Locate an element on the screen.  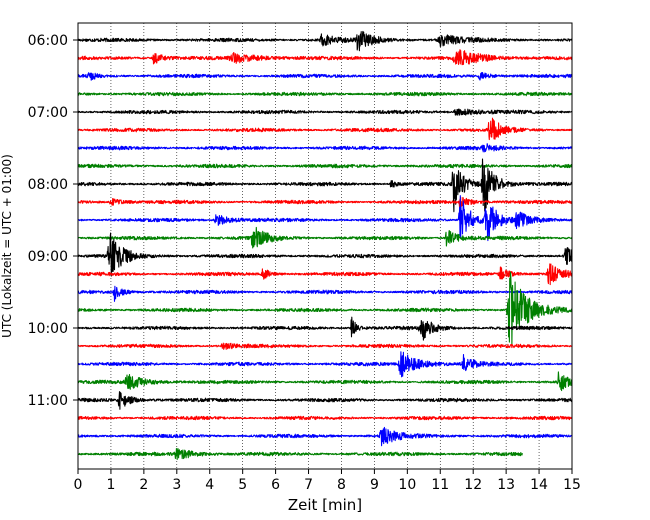
y-tick-label: 10:00 is located at coordinates (48, 329).